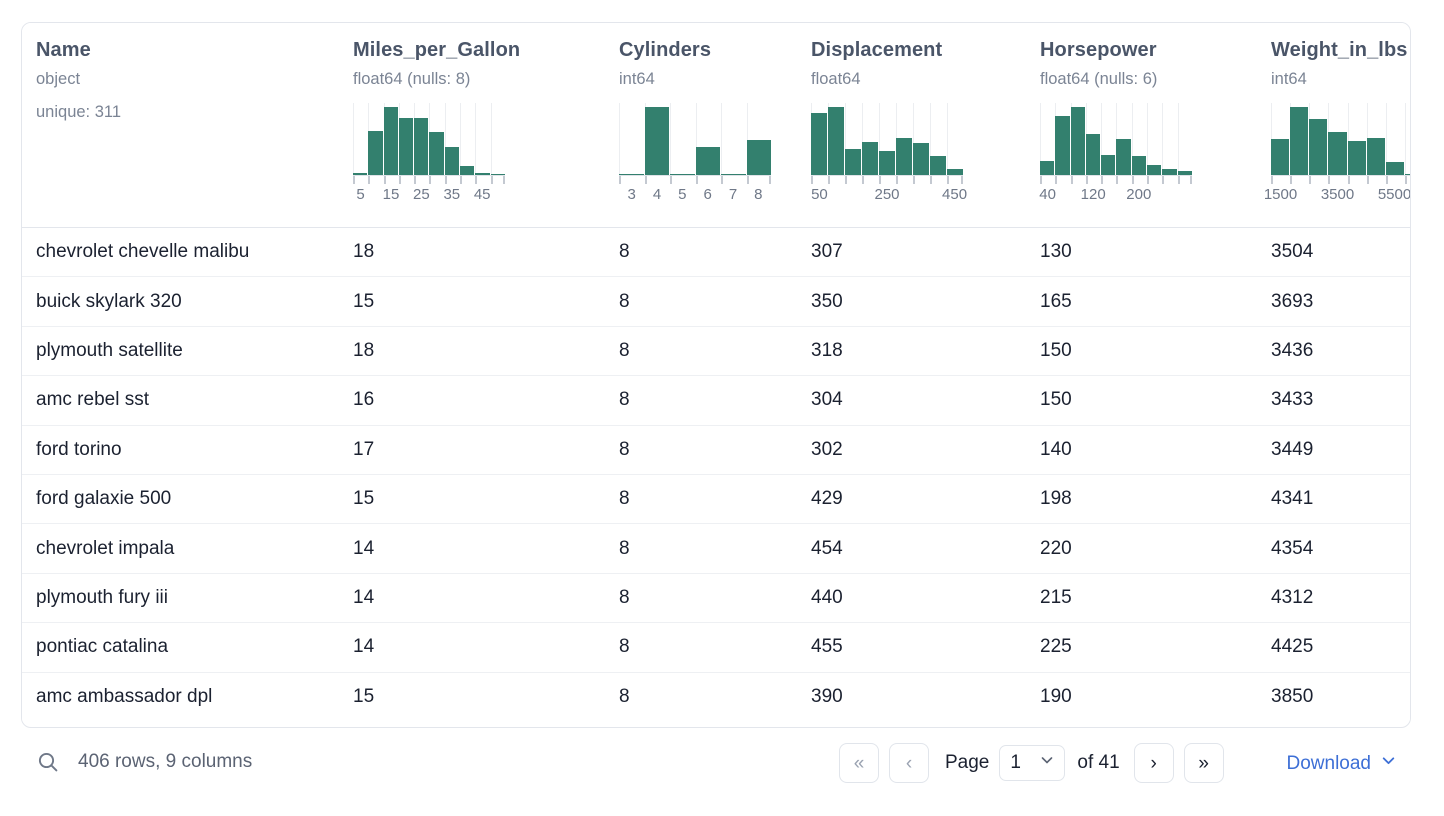 The height and width of the screenshot is (816, 1444). What do you see at coordinates (911, 696) in the screenshot?
I see `cell-displacement: 390` at bounding box center [911, 696].